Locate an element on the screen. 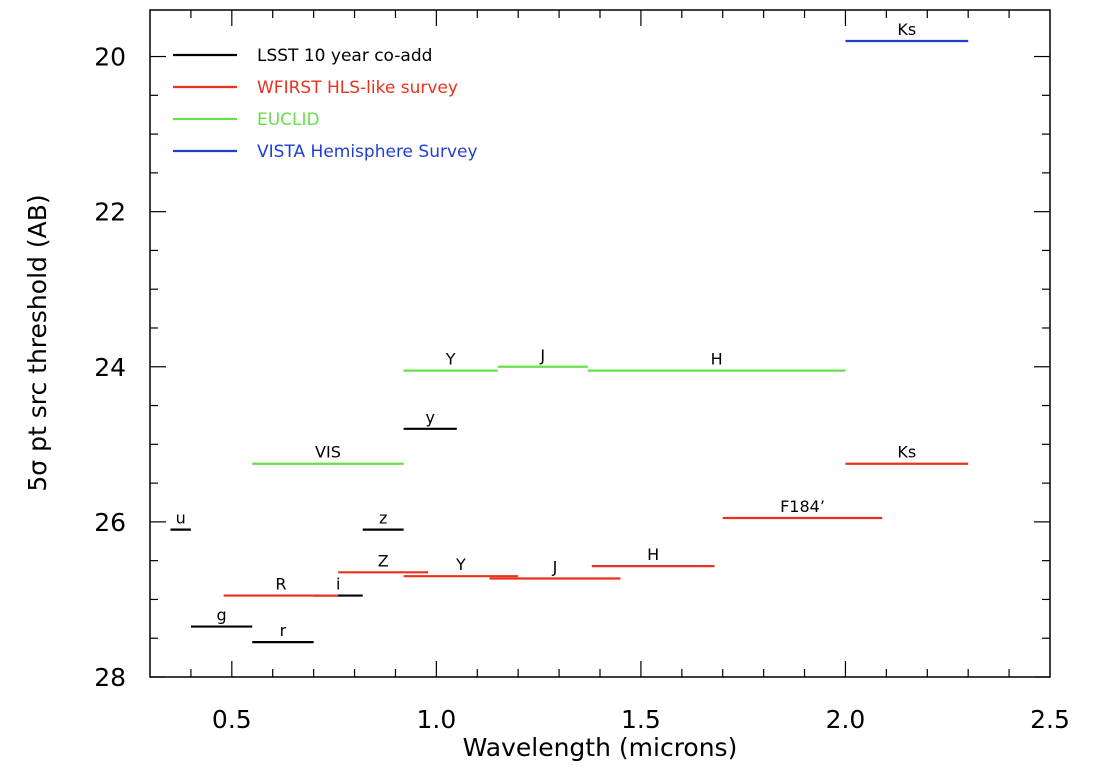  y-tick-label: 28 is located at coordinates (110, 677).